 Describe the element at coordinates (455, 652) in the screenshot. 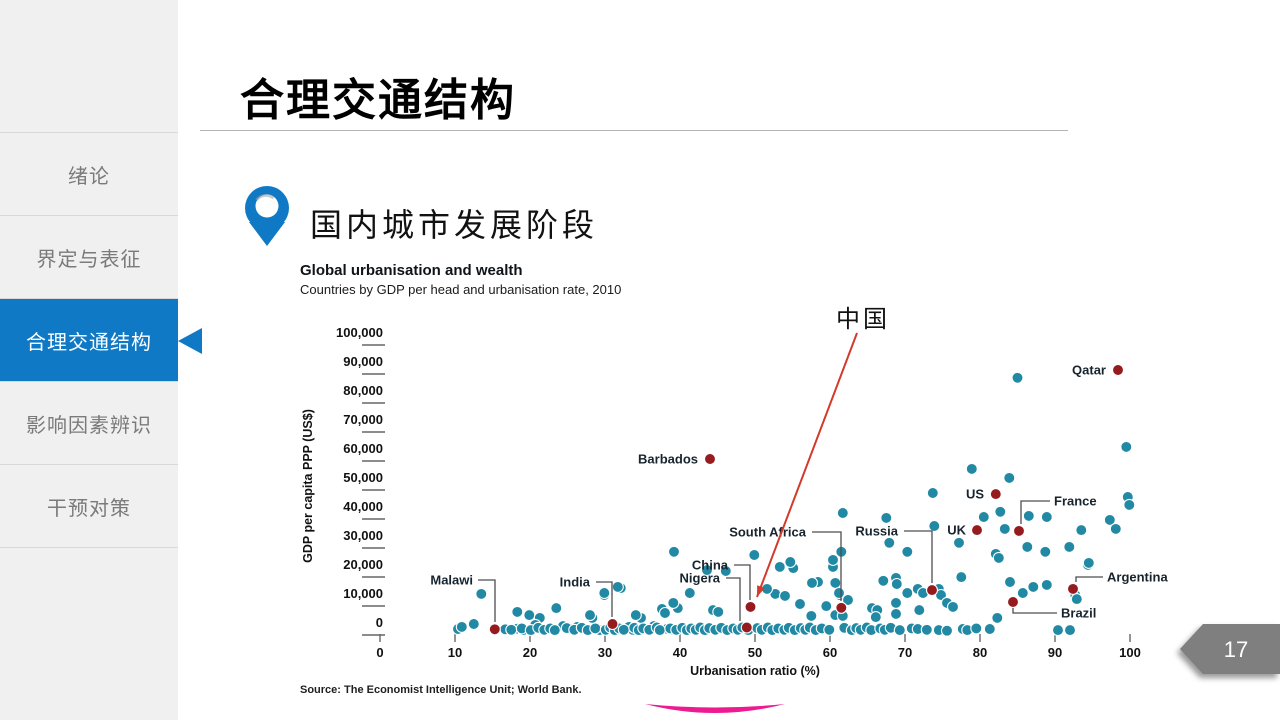

I see `x-tick-label: 10` at that location.